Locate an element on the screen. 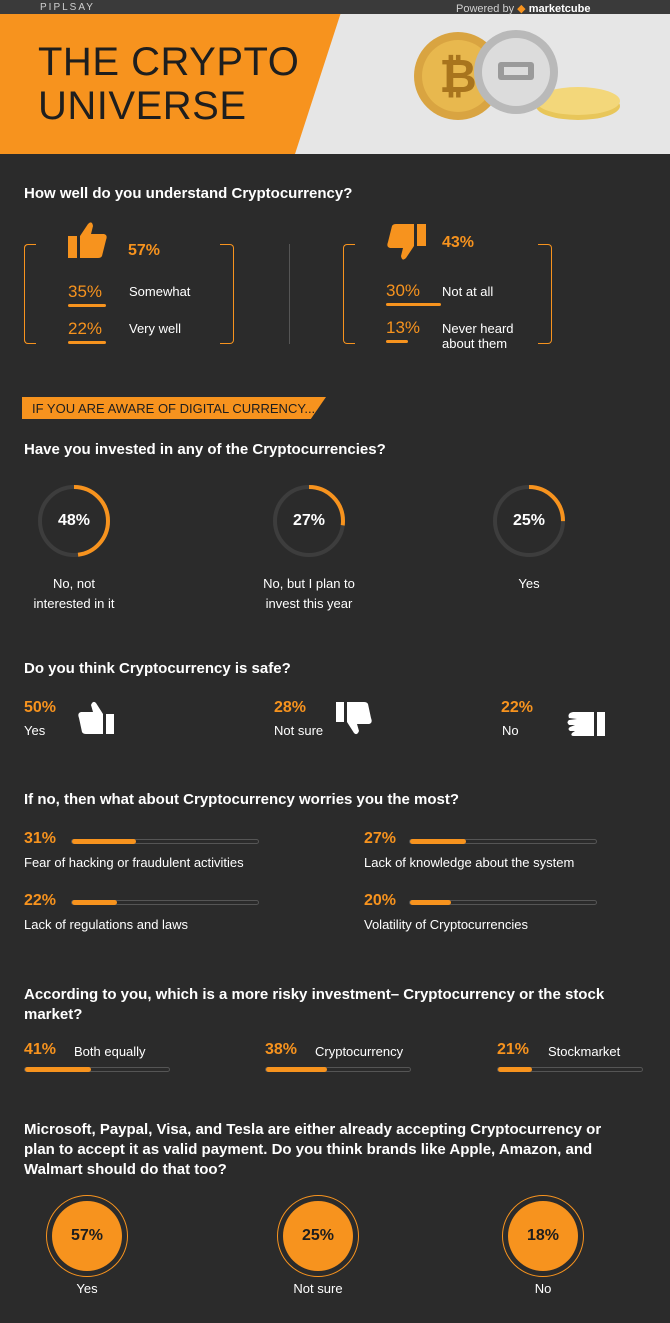 Image resolution: width=670 pixels, height=1323 pixels. understand-neverheard-bar is located at coordinates (397, 341).